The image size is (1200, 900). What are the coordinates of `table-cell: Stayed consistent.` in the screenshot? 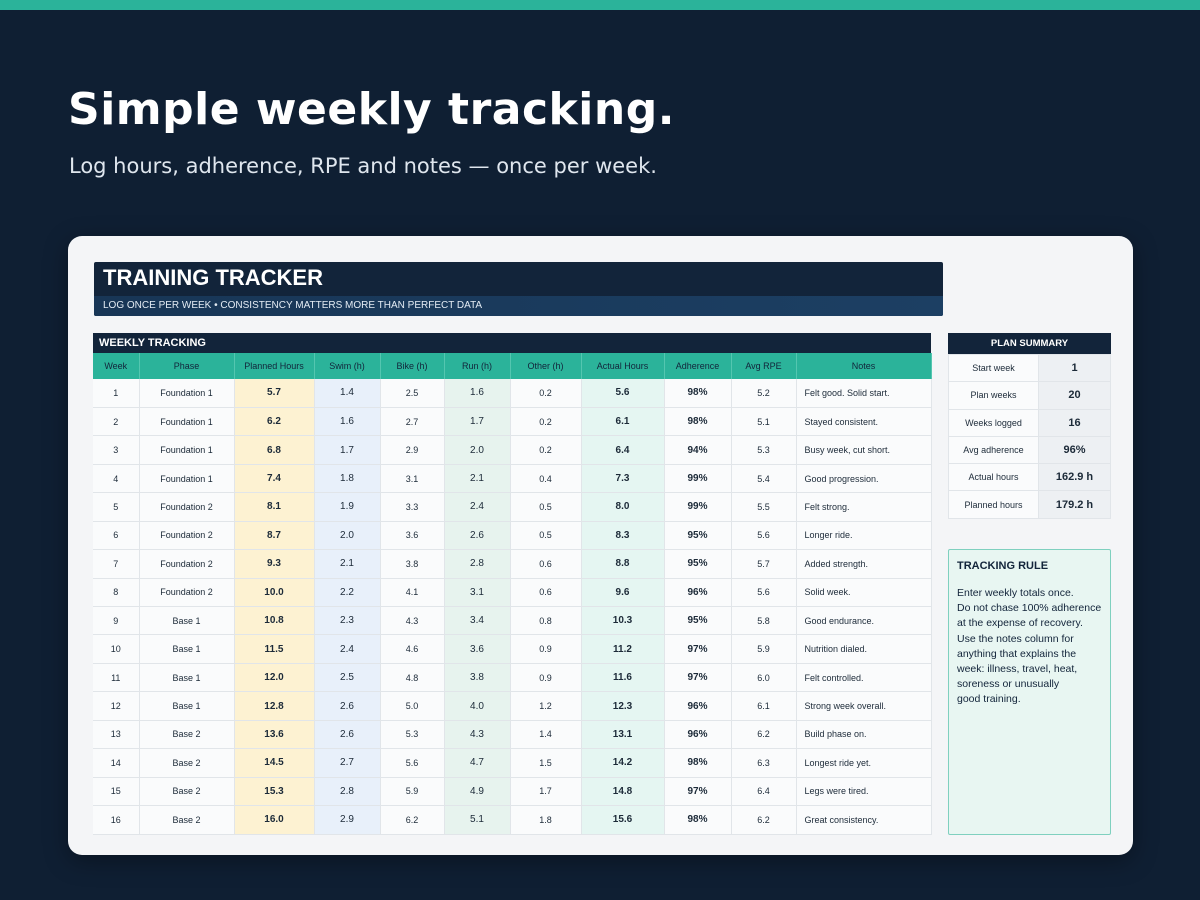 It's located at (864, 422).